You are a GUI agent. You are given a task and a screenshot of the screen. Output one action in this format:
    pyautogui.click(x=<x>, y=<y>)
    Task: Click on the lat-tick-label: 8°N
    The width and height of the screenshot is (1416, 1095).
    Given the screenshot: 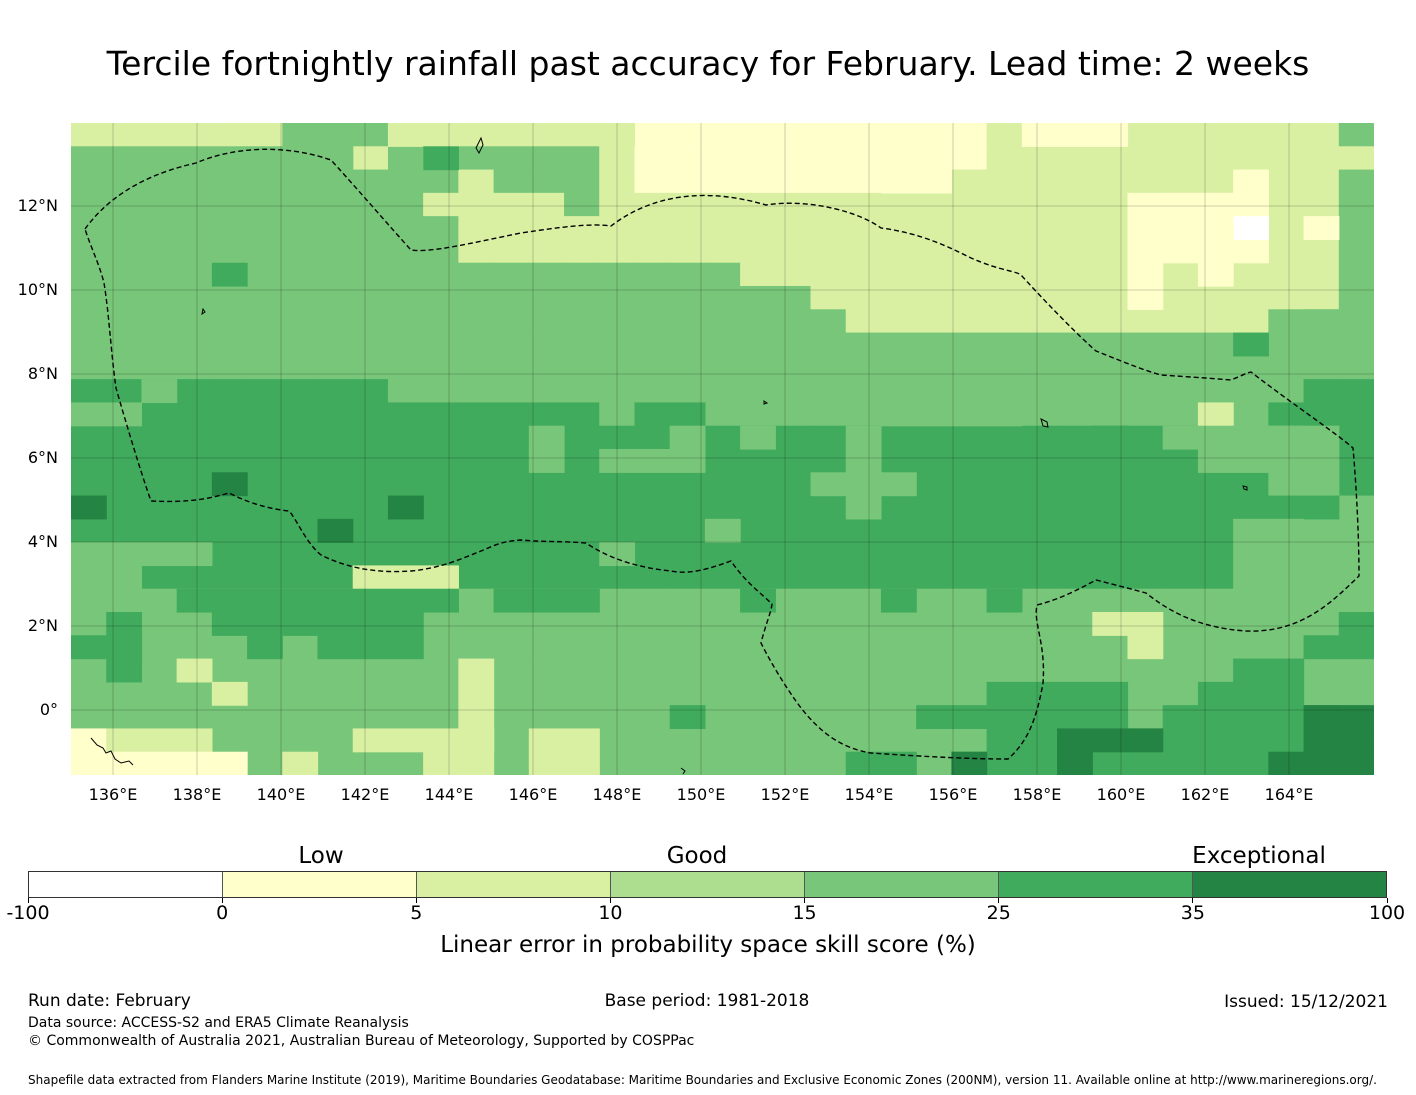 What is the action you would take?
    pyautogui.click(x=42, y=373)
    